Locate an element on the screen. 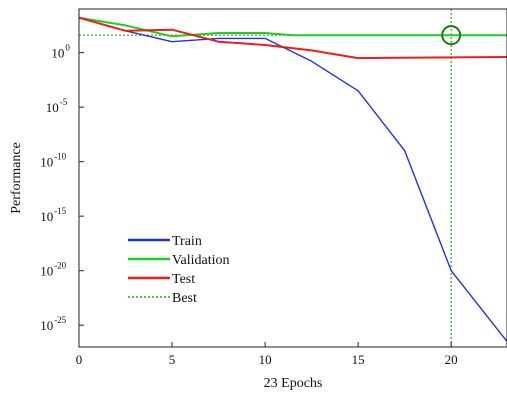 The image size is (507, 394). series-line-test is located at coordinates (293, 38).